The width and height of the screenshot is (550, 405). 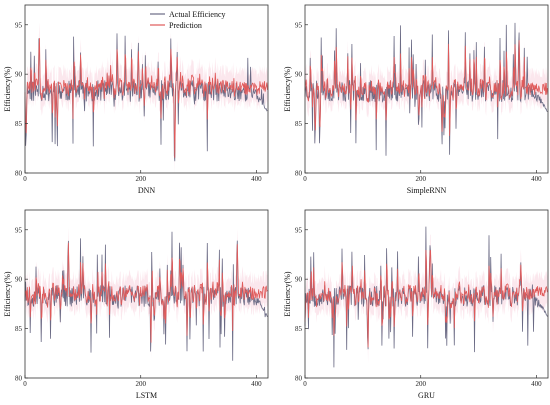 I want to click on legend-label: Actual Efficiency, so click(x=197, y=14).